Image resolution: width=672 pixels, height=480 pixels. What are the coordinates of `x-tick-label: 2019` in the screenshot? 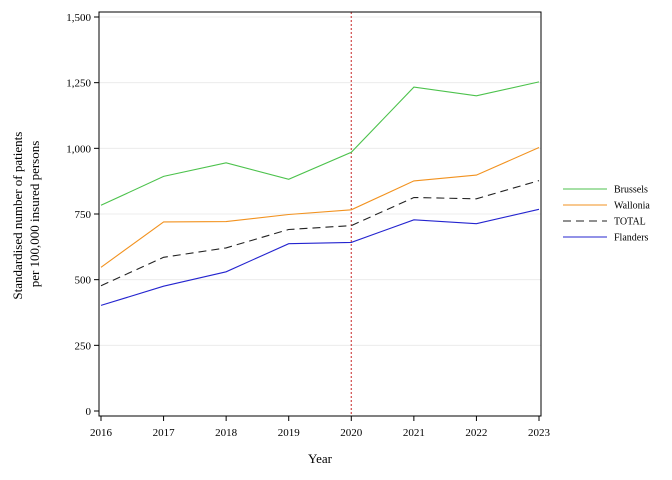 It's located at (289, 433).